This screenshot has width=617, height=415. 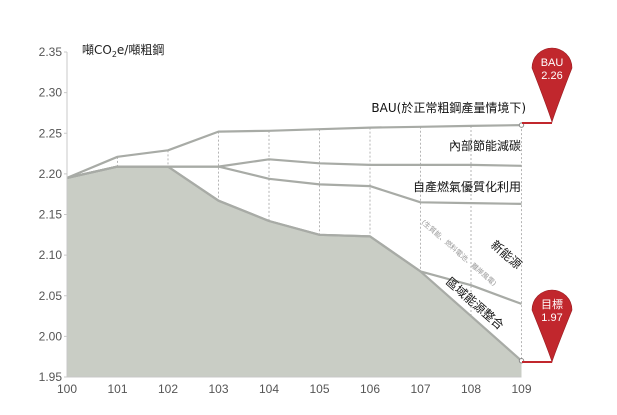 I want to click on x-tick-label: 106, so click(x=370, y=389).